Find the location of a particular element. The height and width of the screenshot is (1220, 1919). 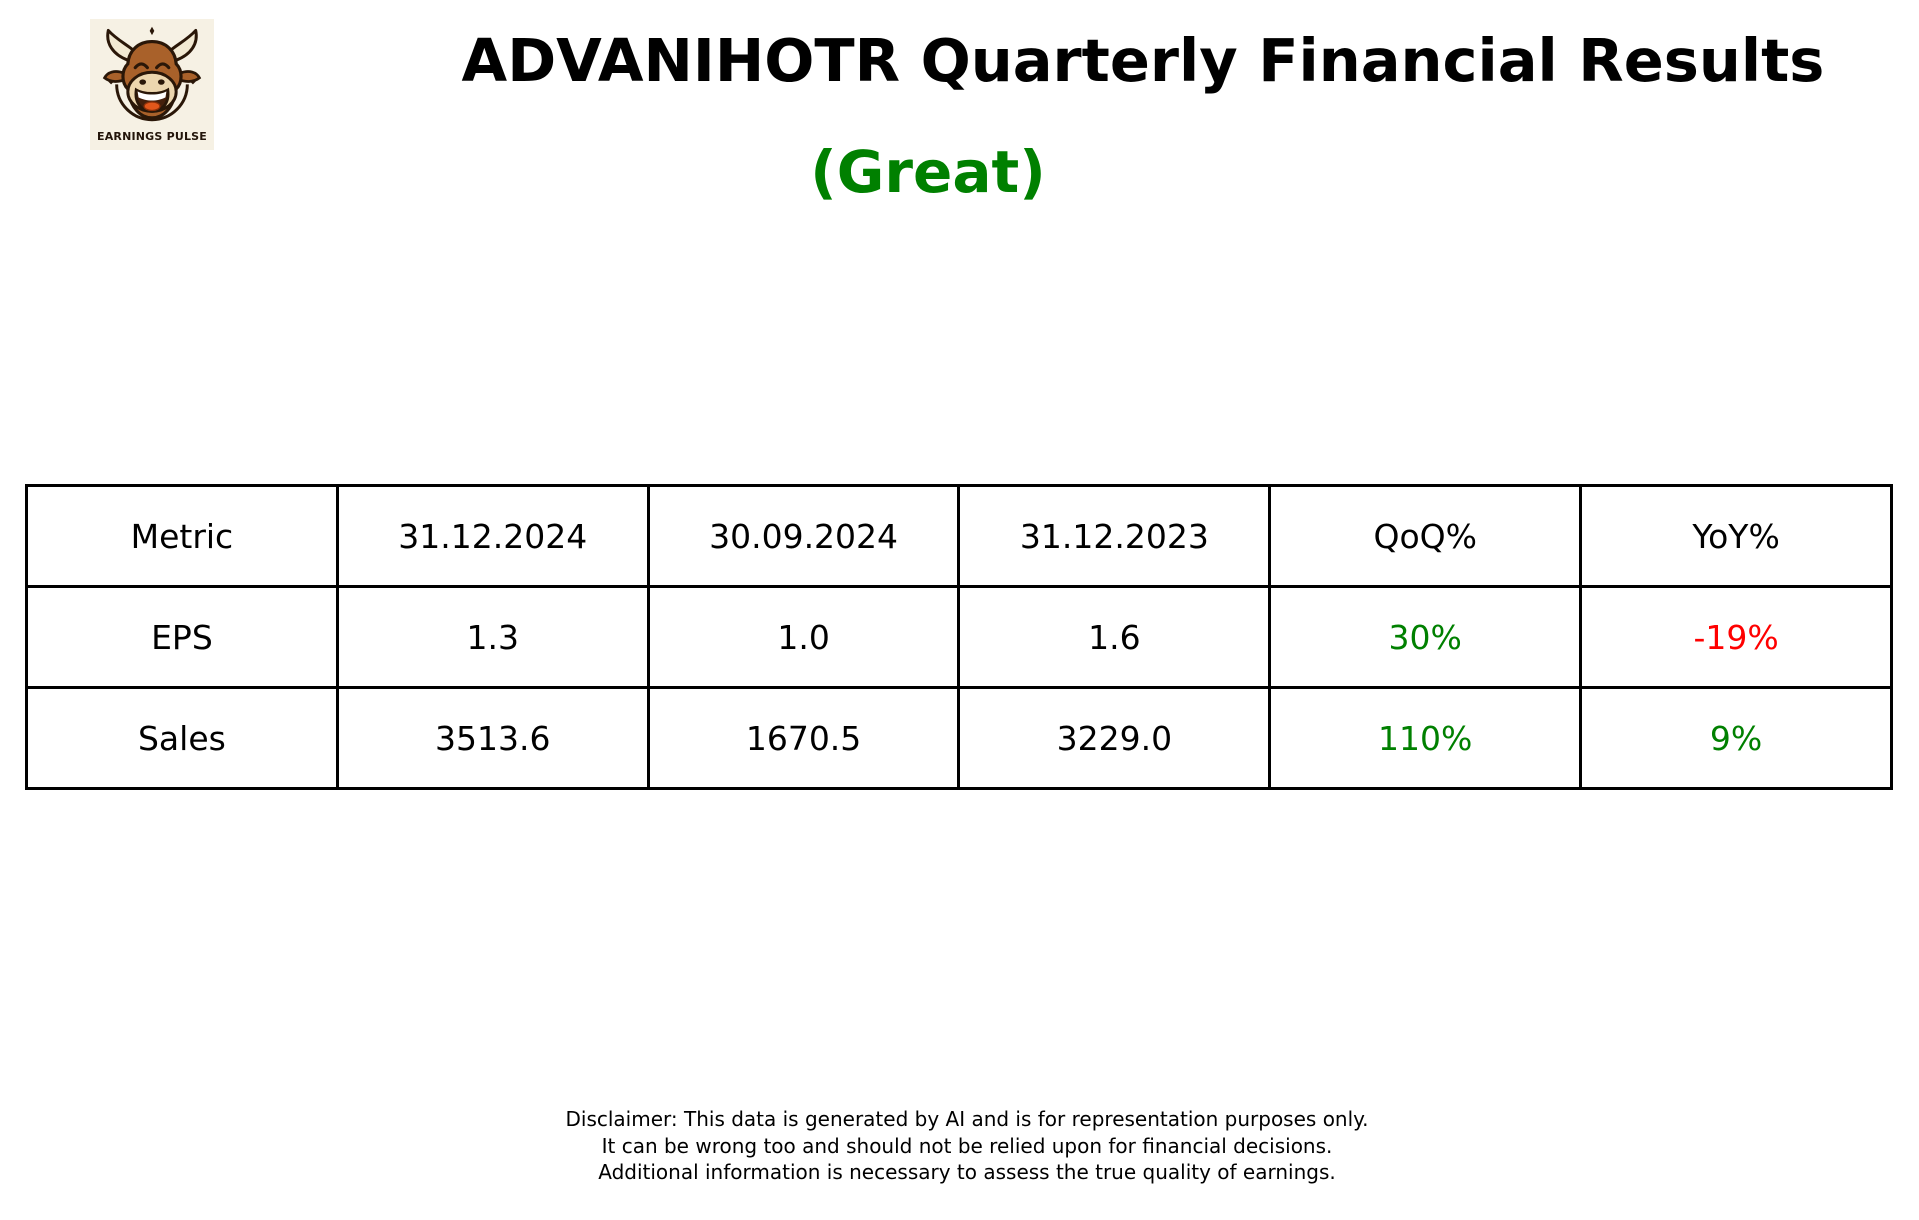

col-header-31-12-2023: 31.12.2023 is located at coordinates (1114, 536).